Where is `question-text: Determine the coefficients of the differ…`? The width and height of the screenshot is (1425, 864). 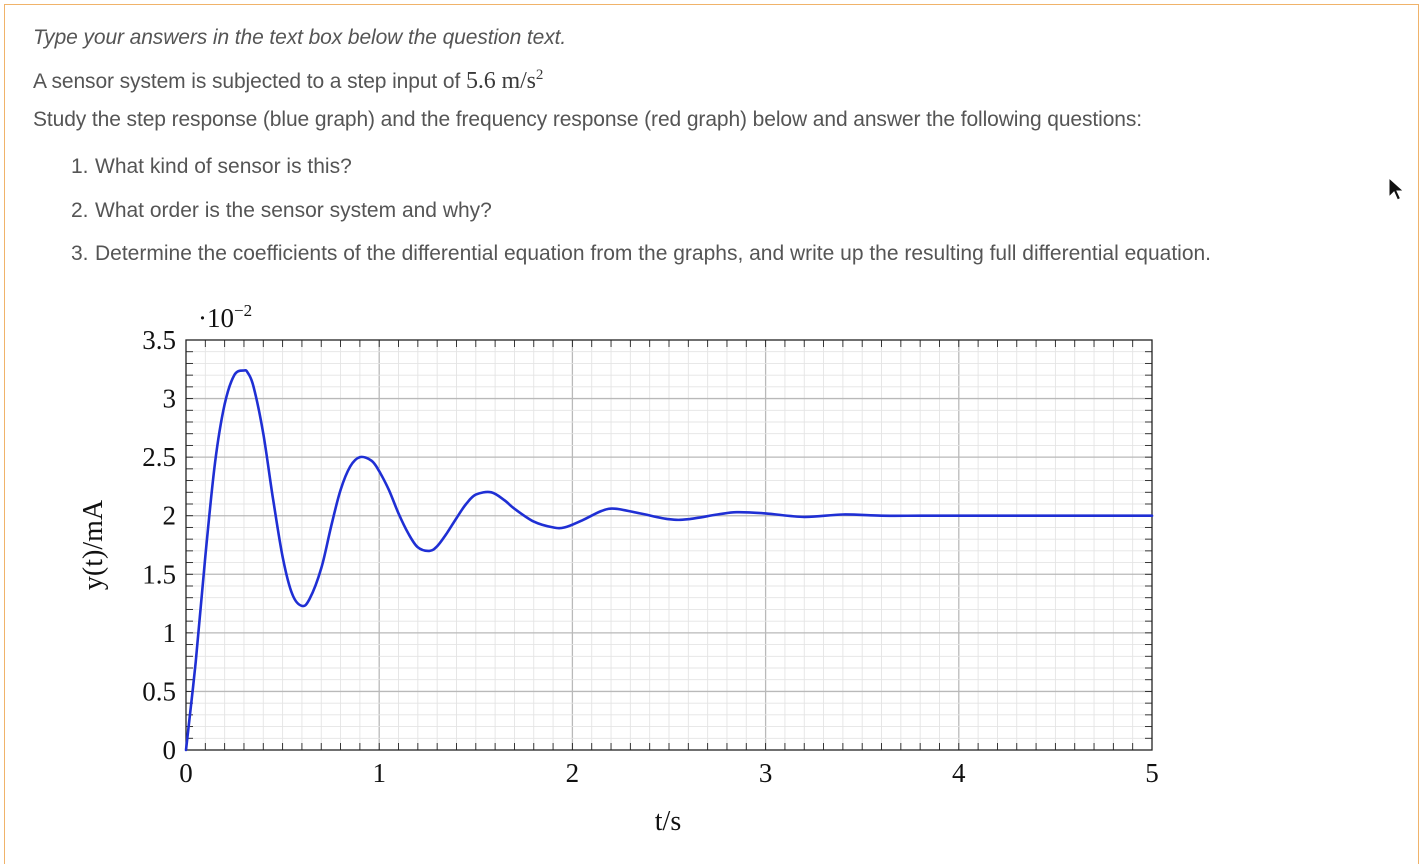
question-text: Determine the coefficients of the differ… is located at coordinates (653, 253).